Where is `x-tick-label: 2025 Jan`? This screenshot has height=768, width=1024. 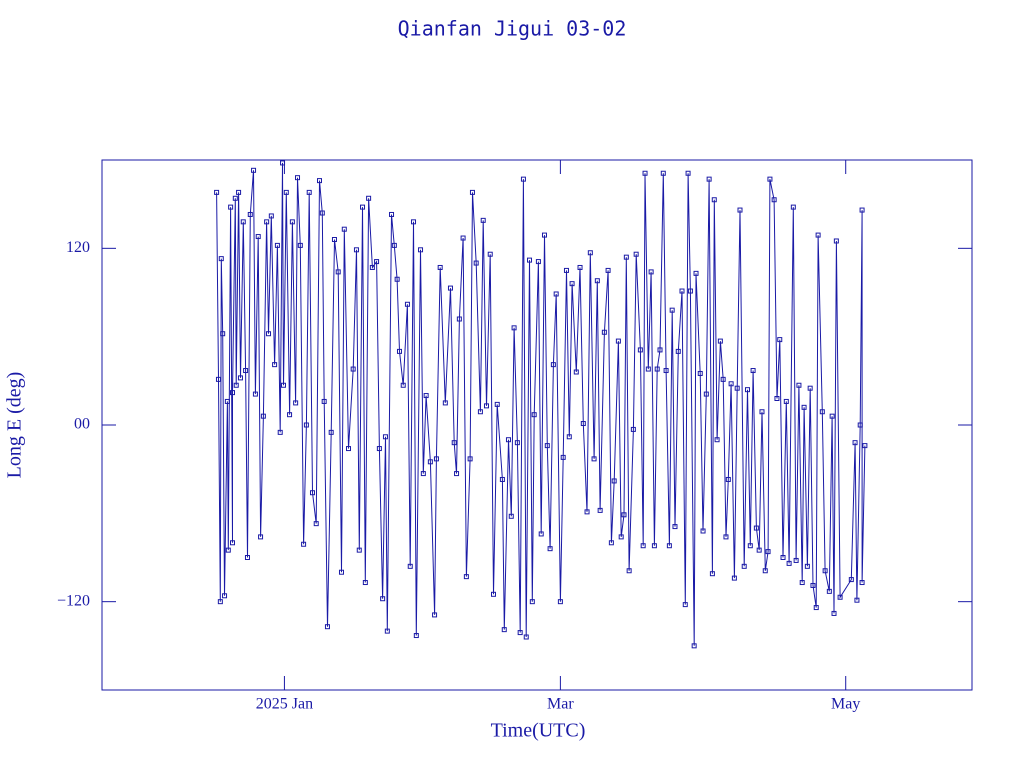
x-tick-label: 2025 Jan is located at coordinates (284, 704).